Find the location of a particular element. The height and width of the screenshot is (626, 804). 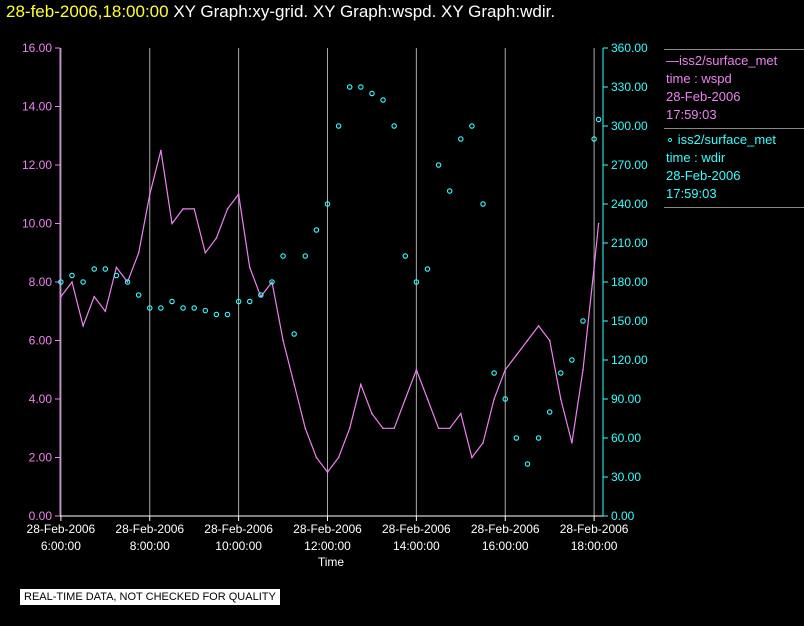

circle-marker-icon: ∘ is located at coordinates (672, 139).